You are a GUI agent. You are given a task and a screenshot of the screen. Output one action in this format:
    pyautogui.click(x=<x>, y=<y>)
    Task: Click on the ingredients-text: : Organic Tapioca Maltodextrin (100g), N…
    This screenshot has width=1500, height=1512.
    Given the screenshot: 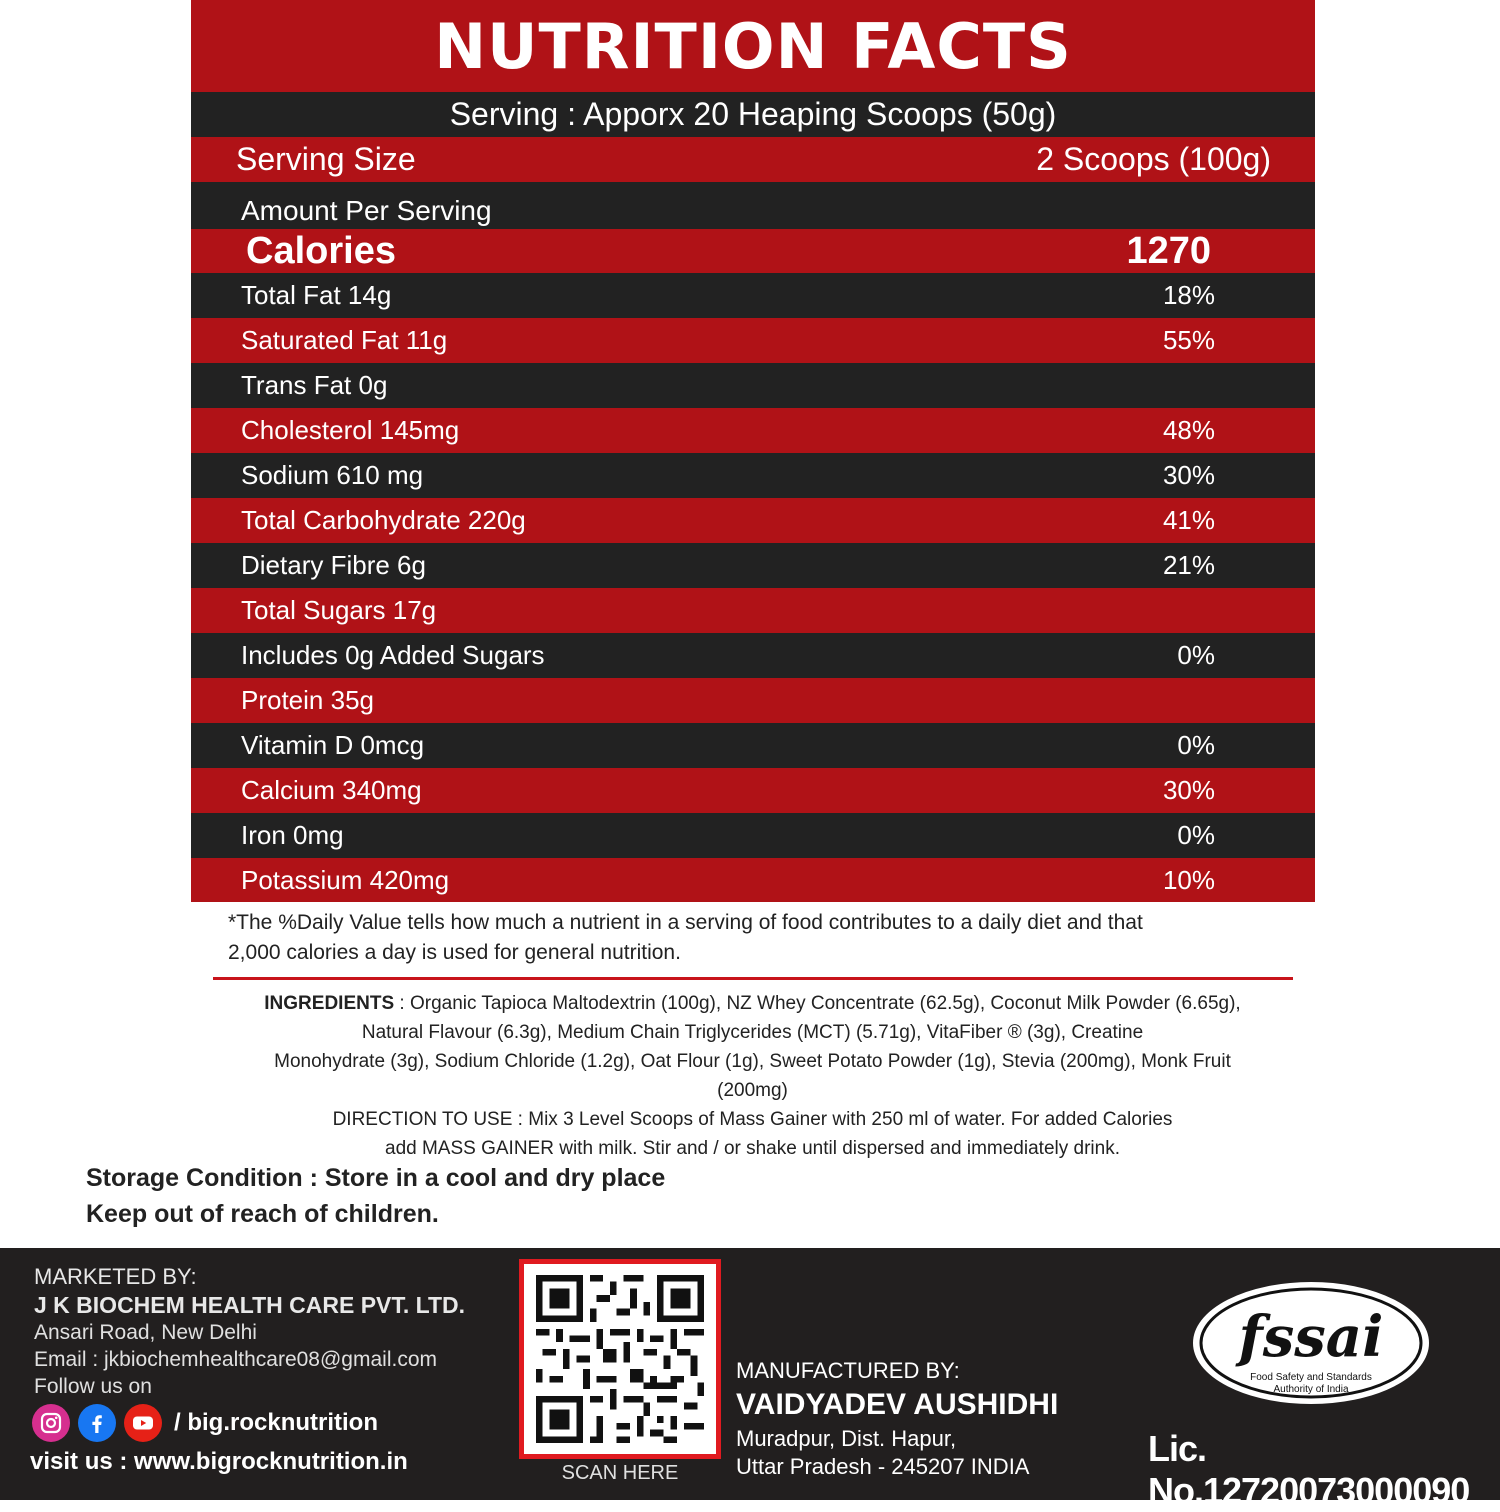 What is the action you would take?
    pyautogui.click(x=817, y=1003)
    